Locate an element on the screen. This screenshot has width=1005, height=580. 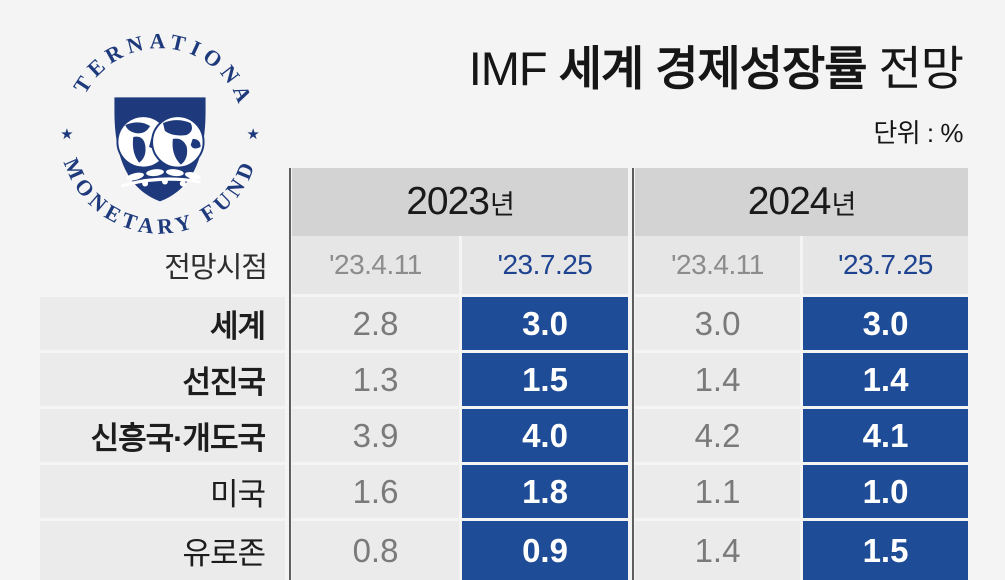
value-advanced-2024-july: 1.4 is located at coordinates (885, 379).